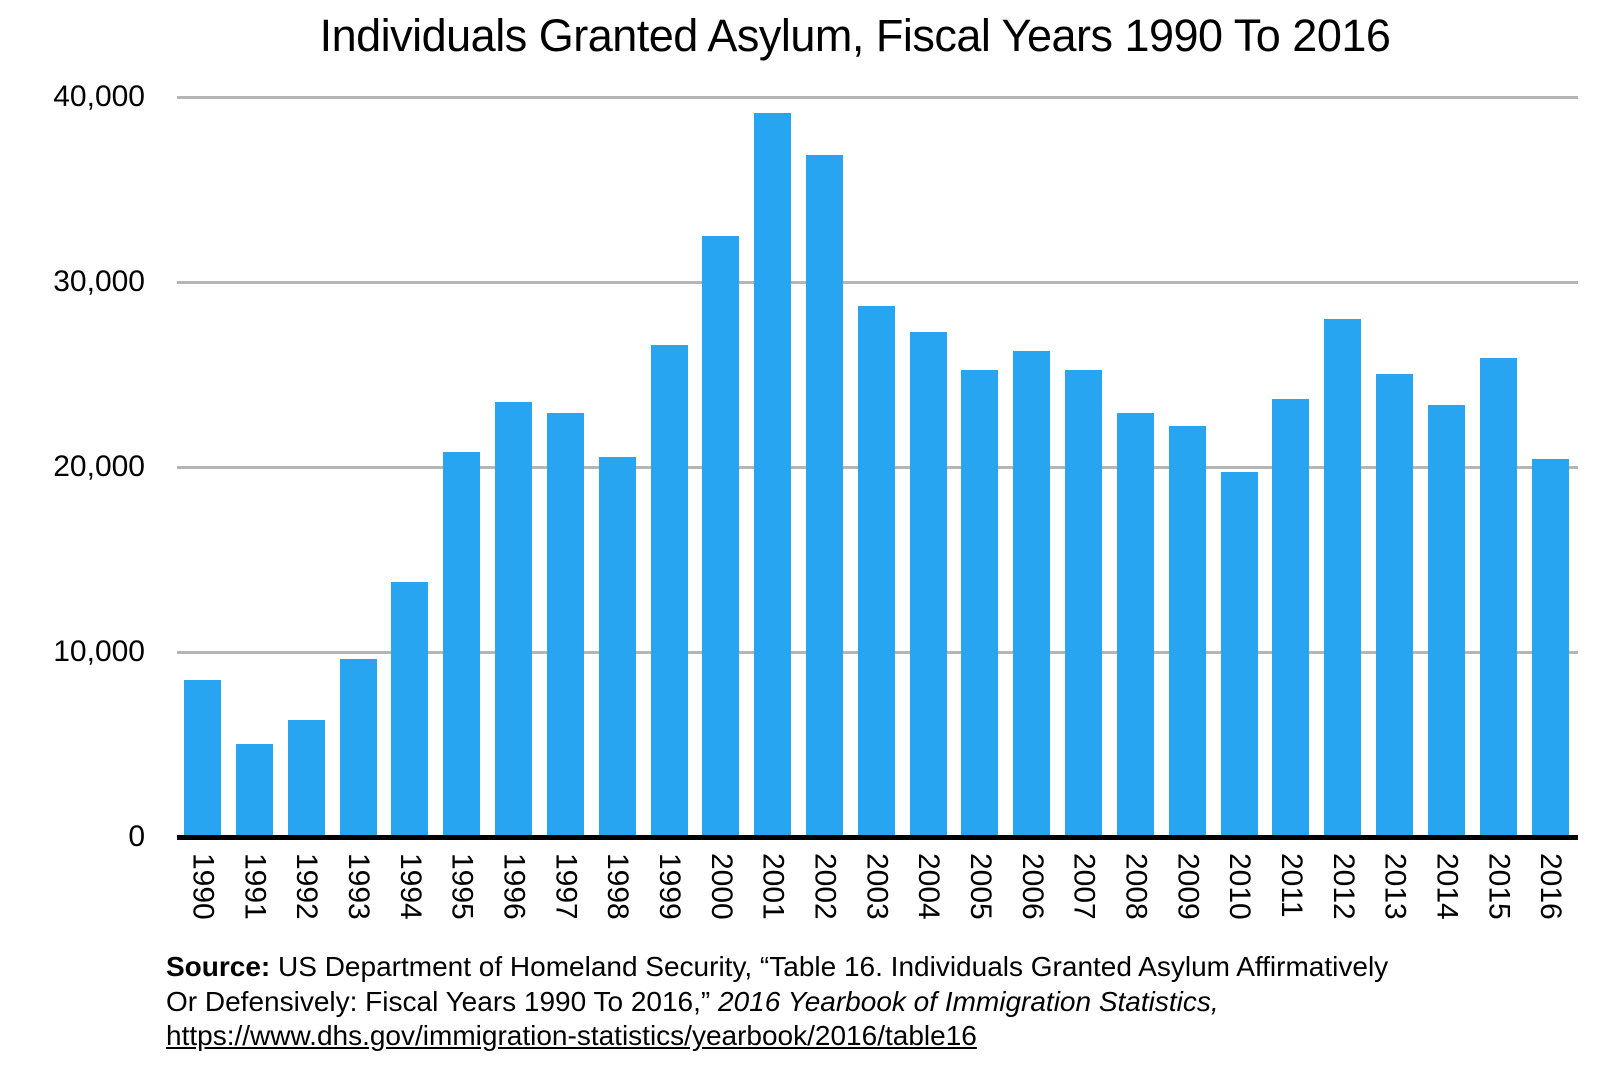 The width and height of the screenshot is (1606, 1084). Describe the element at coordinates (773, 474) in the screenshot. I see `bar-2001` at that location.